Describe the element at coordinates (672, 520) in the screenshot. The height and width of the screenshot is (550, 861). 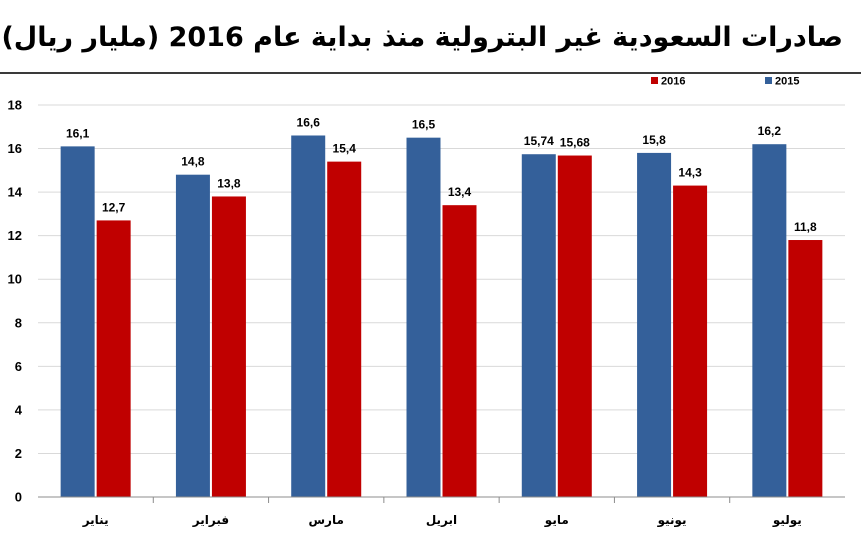
I see `x-category-label: يونيو` at that location.